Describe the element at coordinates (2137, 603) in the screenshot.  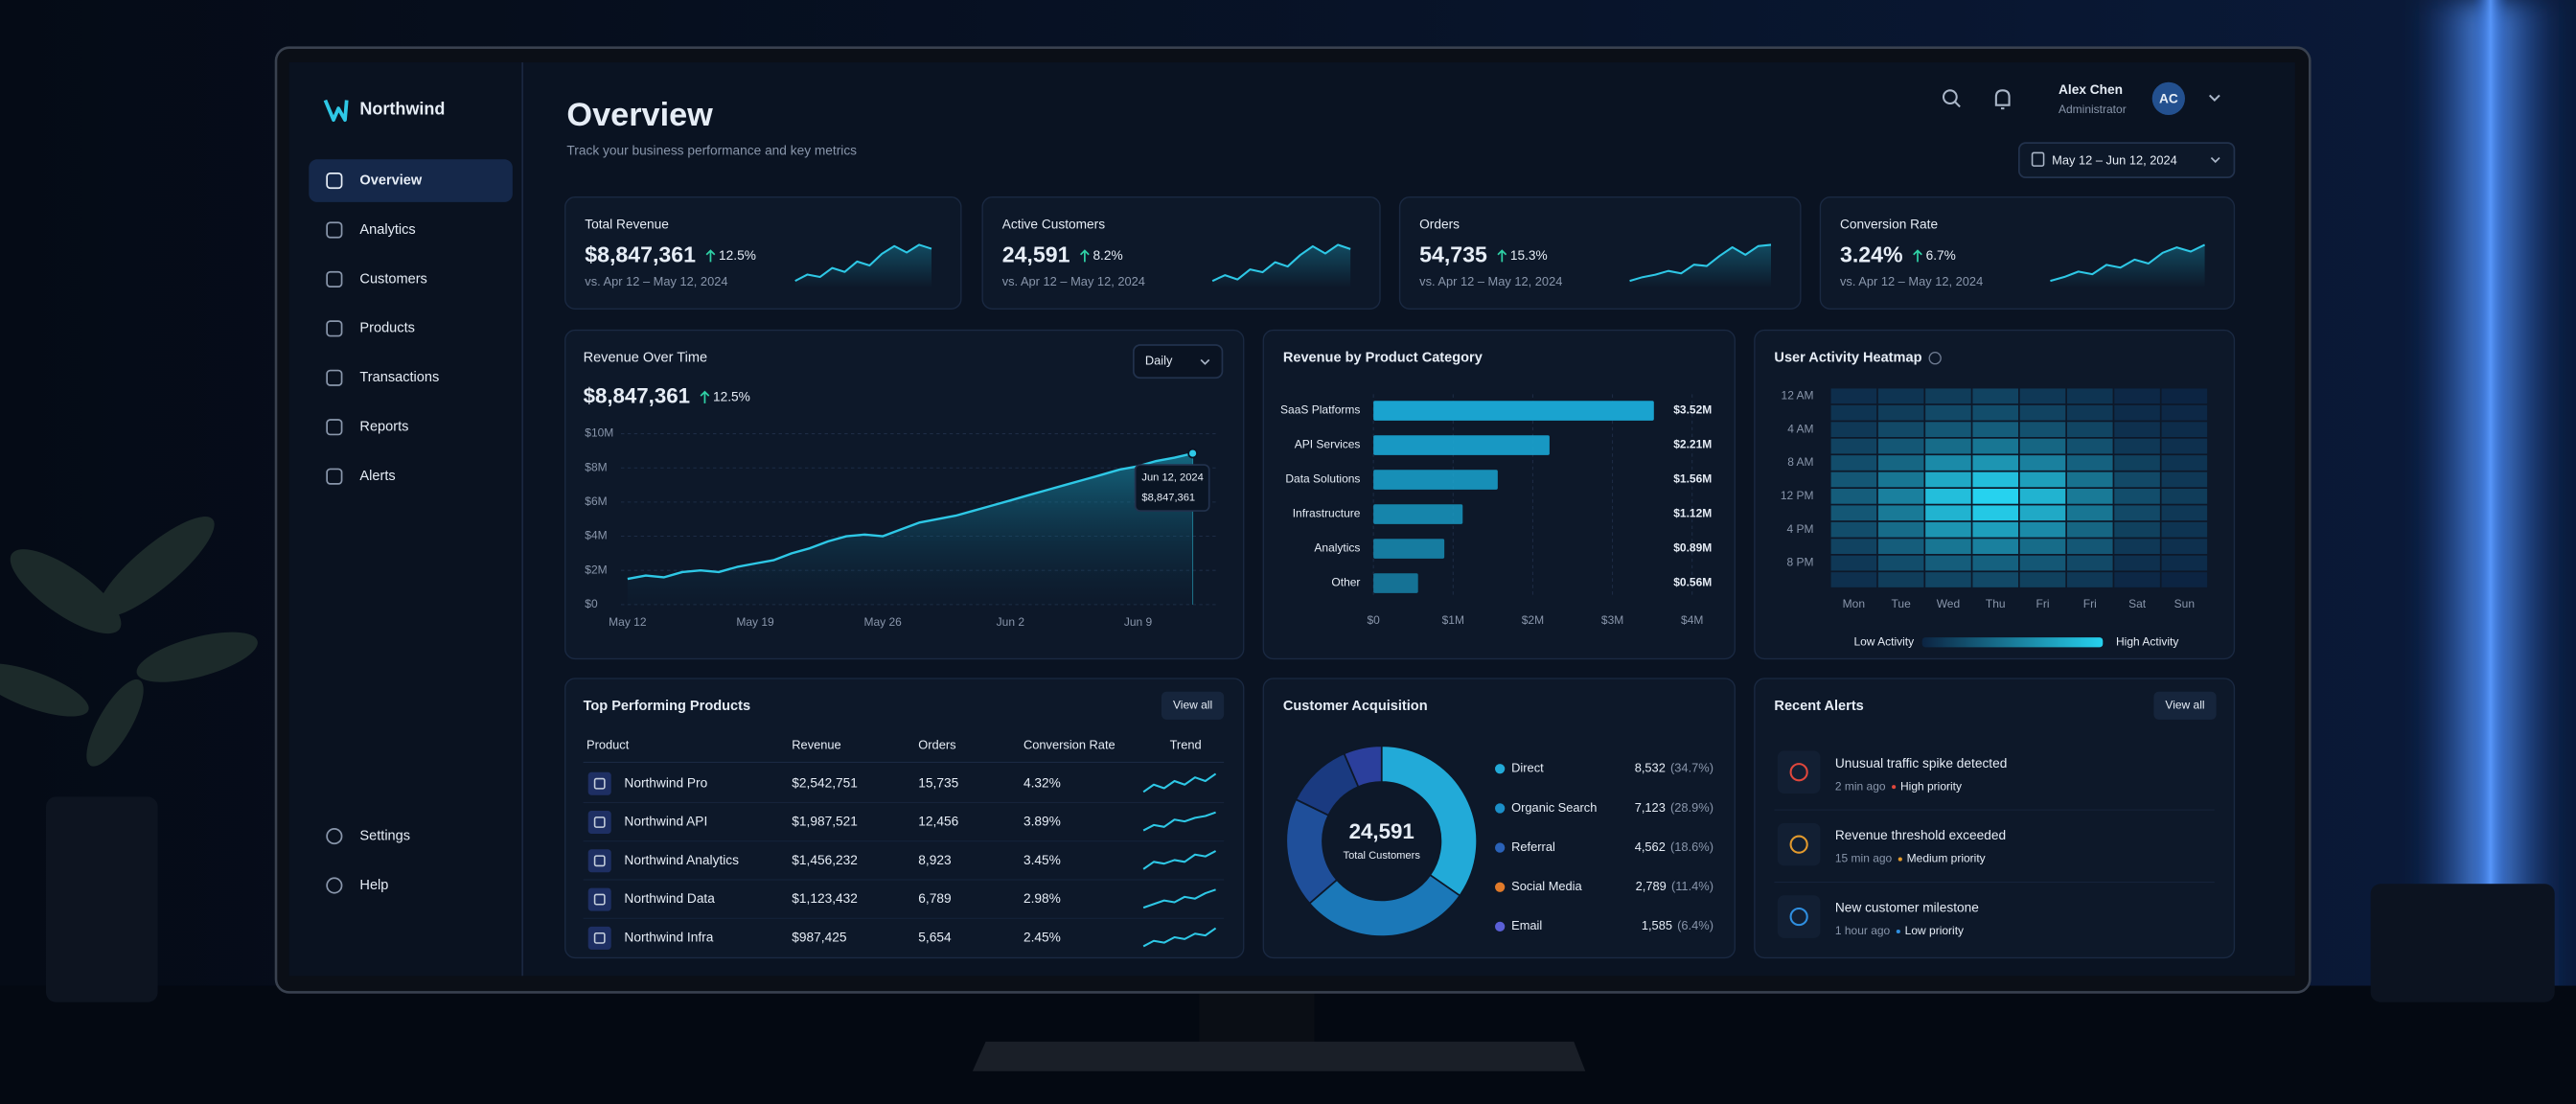
I see `column-label: Sat` at that location.